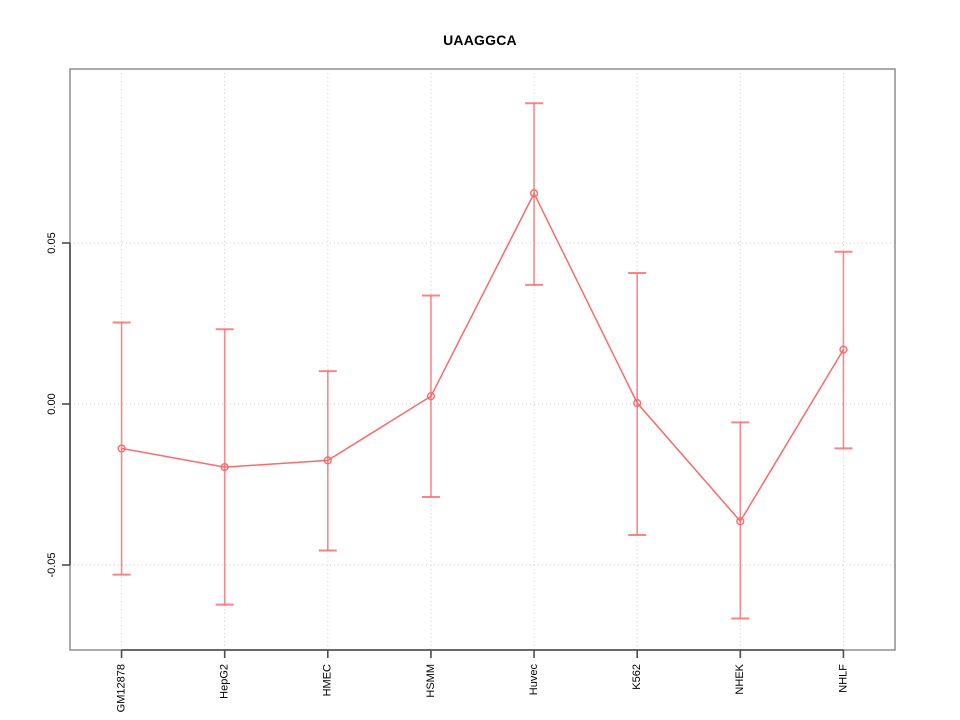  I want to click on x-axis-tick-label: HSMM, so click(431, 681).